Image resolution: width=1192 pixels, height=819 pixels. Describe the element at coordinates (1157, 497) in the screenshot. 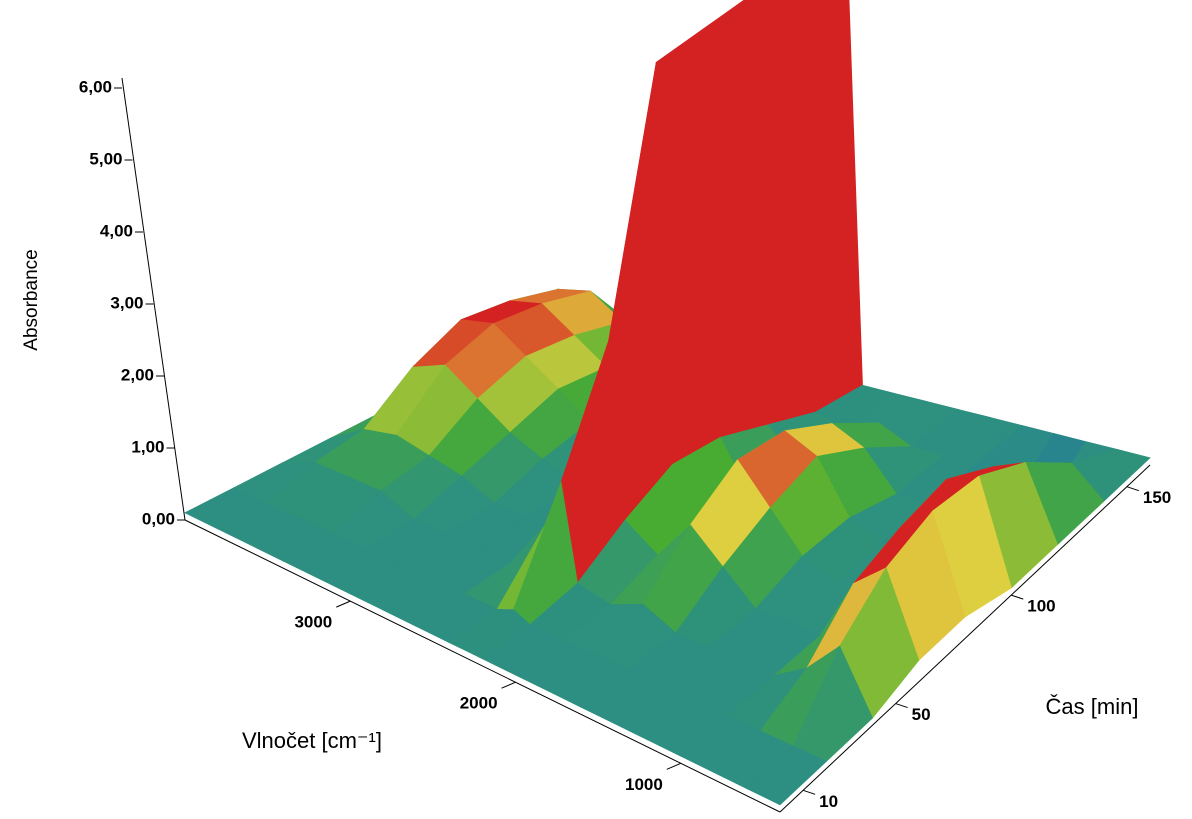

I see `y-tick-label: 150` at that location.